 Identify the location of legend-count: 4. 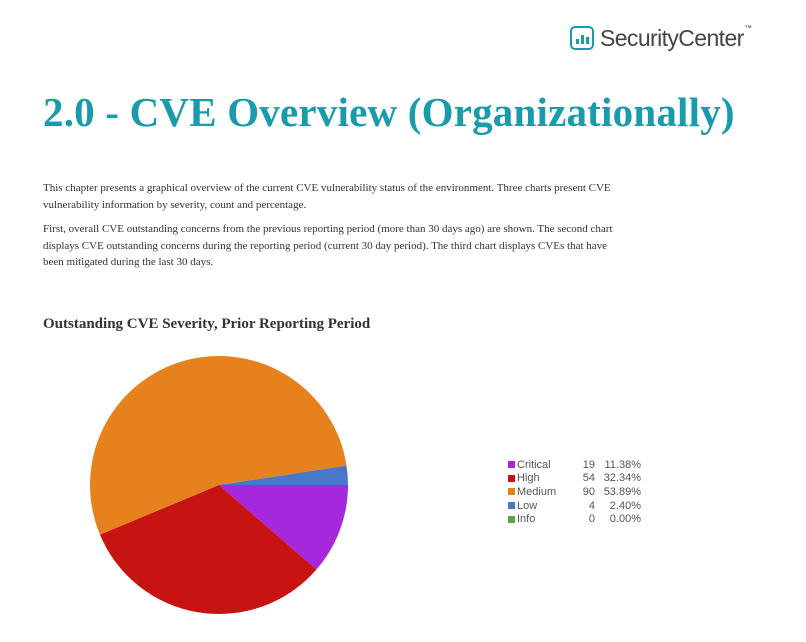
(591, 505).